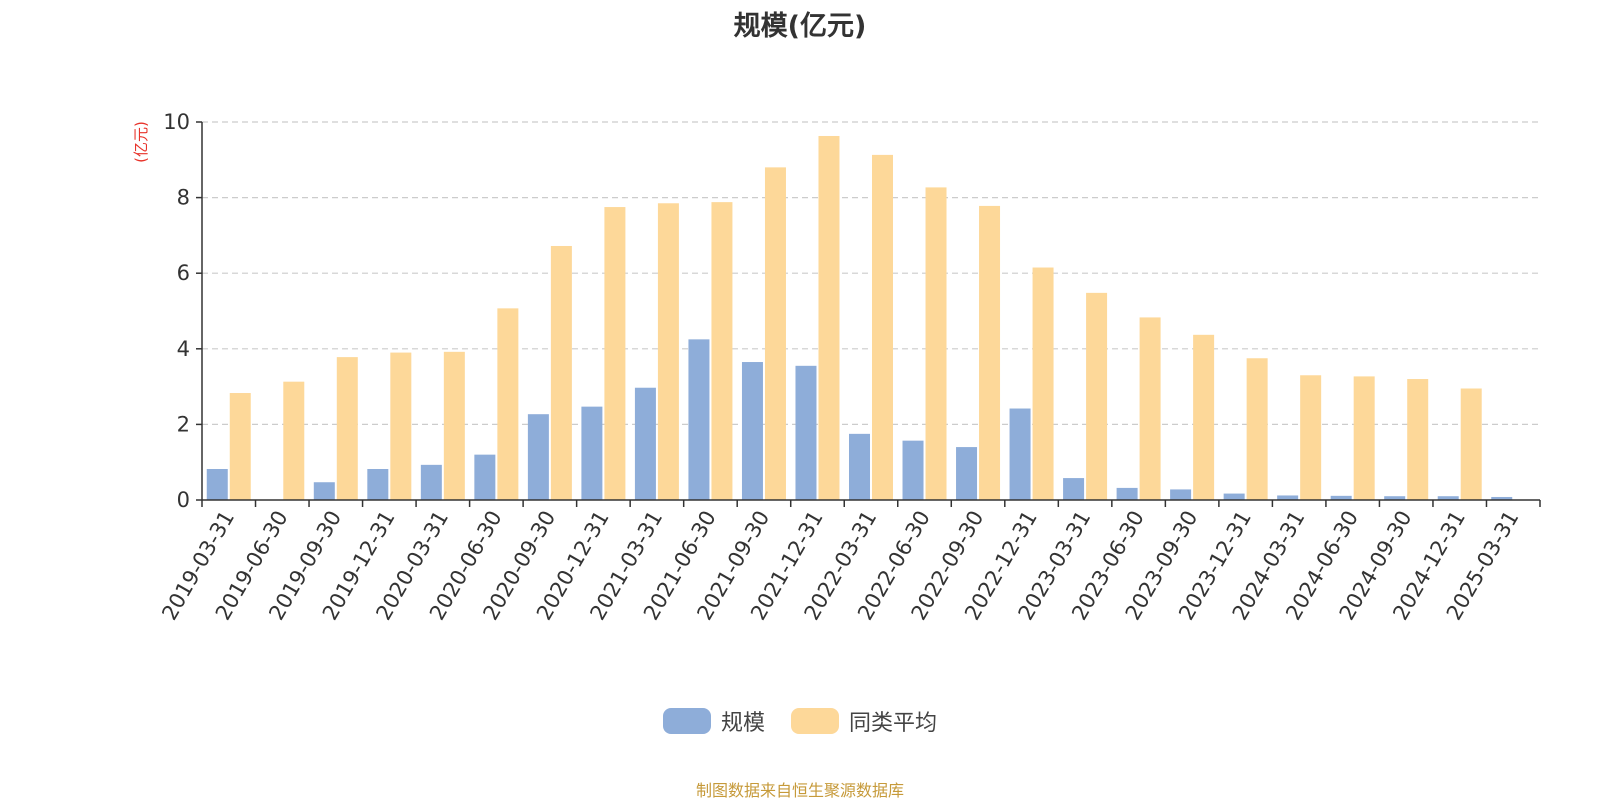 This screenshot has height=800, width=1600. I want to click on legend-label-scale: 规模, so click(743, 721).